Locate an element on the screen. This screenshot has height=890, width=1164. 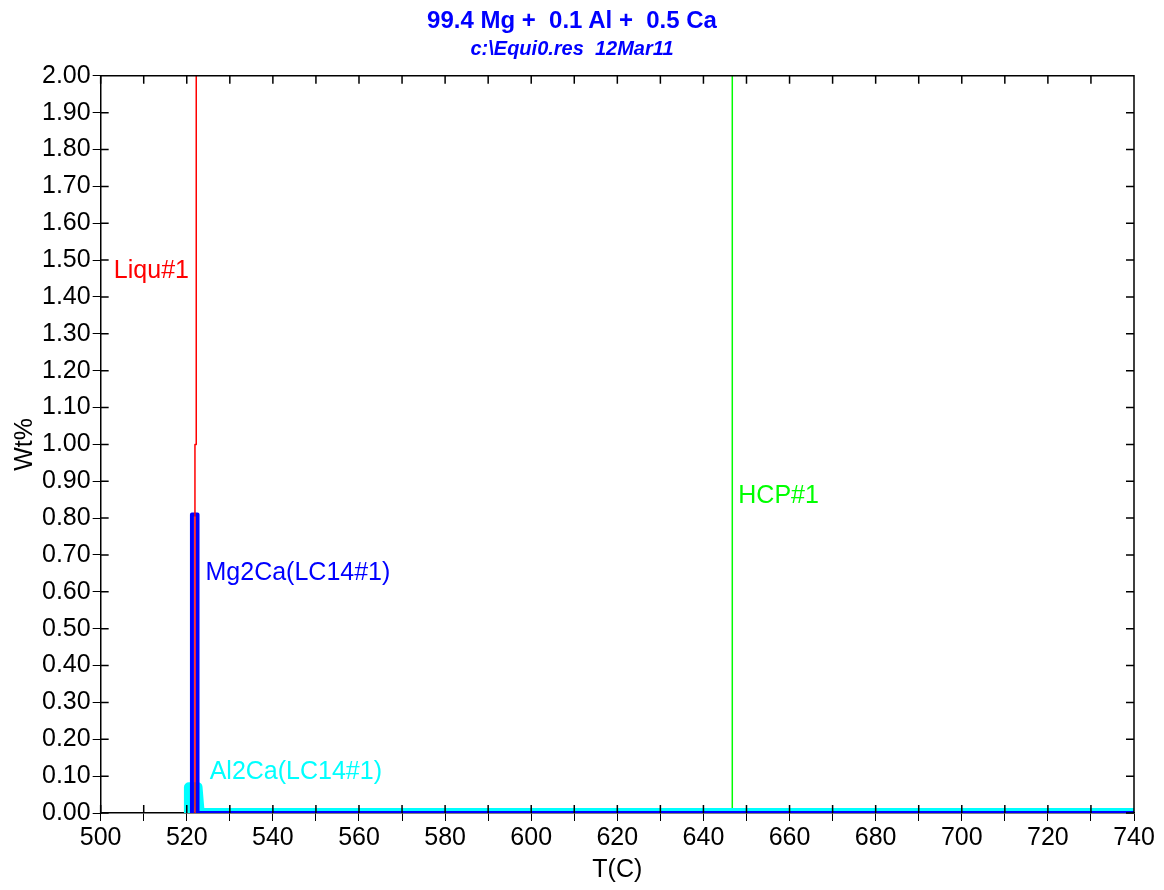
y-tick-label: 1.50 is located at coordinates (66, 257).